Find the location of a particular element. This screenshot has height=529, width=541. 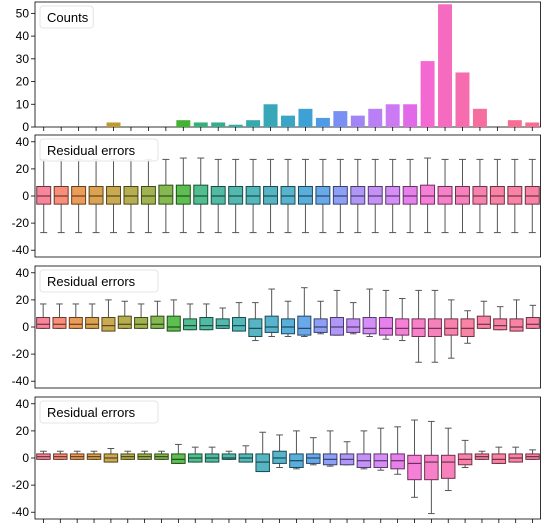

y-tick-label: 30 is located at coordinates (23, 59).